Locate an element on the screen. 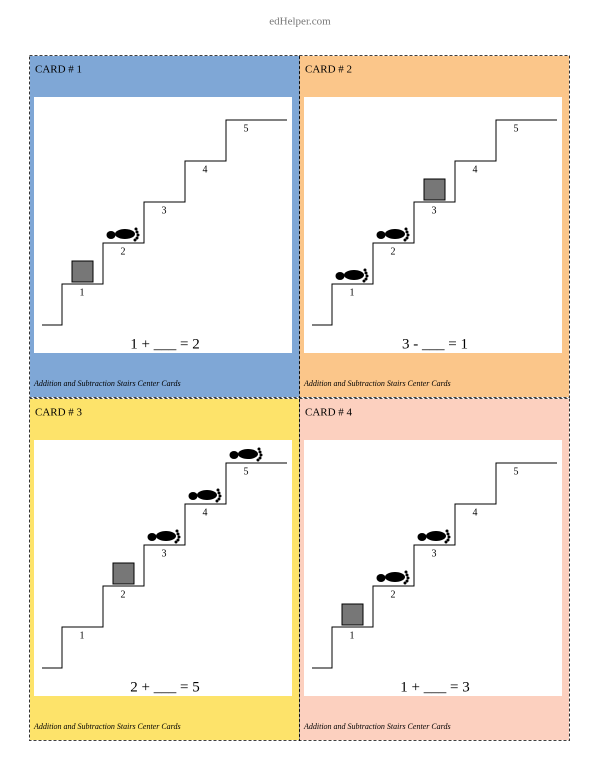 The width and height of the screenshot is (600, 776). card-title: CARD # 2 is located at coordinates (328, 70).